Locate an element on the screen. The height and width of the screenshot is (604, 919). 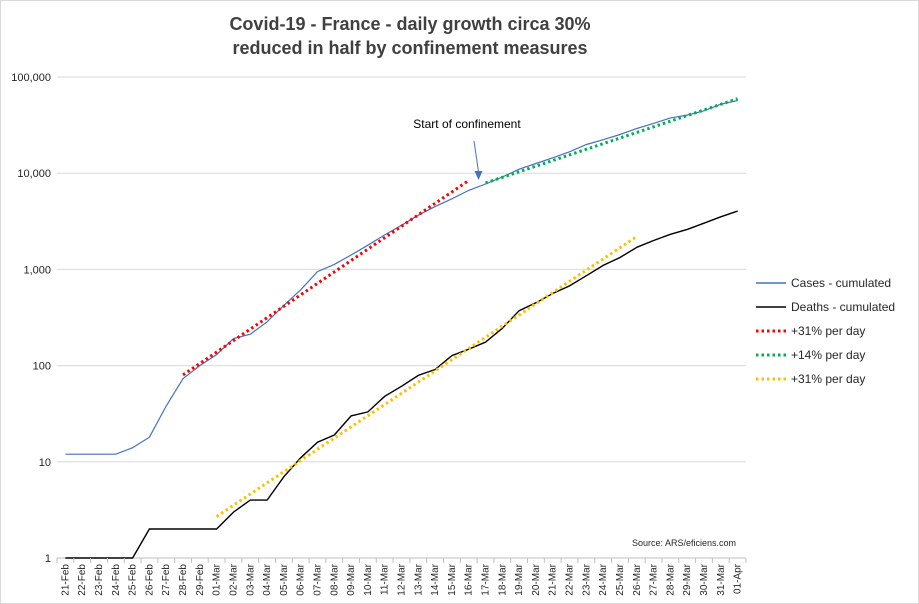
x-tick-label: 21-Mar is located at coordinates (553, 579).